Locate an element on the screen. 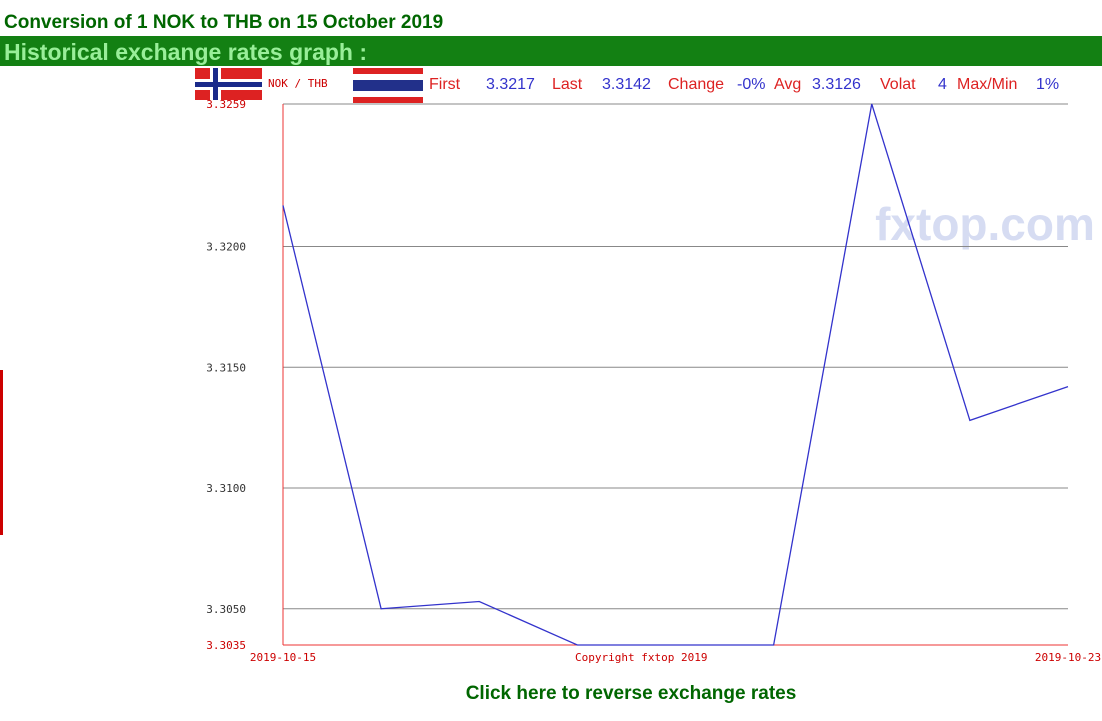  y-tick-label: 3.3259 is located at coordinates (226, 104).